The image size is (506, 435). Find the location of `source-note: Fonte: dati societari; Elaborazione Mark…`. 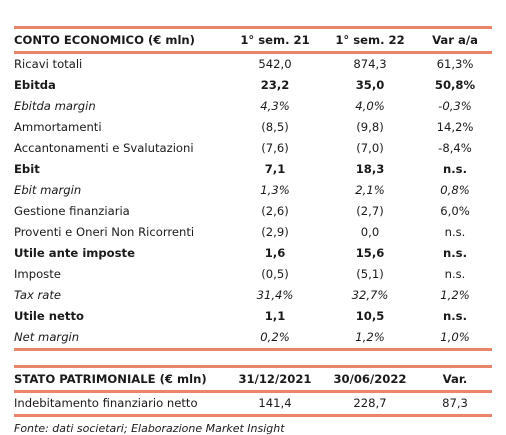

source-note: Fonte: dati societari; Elaborazione Mark… is located at coordinates (149, 428).